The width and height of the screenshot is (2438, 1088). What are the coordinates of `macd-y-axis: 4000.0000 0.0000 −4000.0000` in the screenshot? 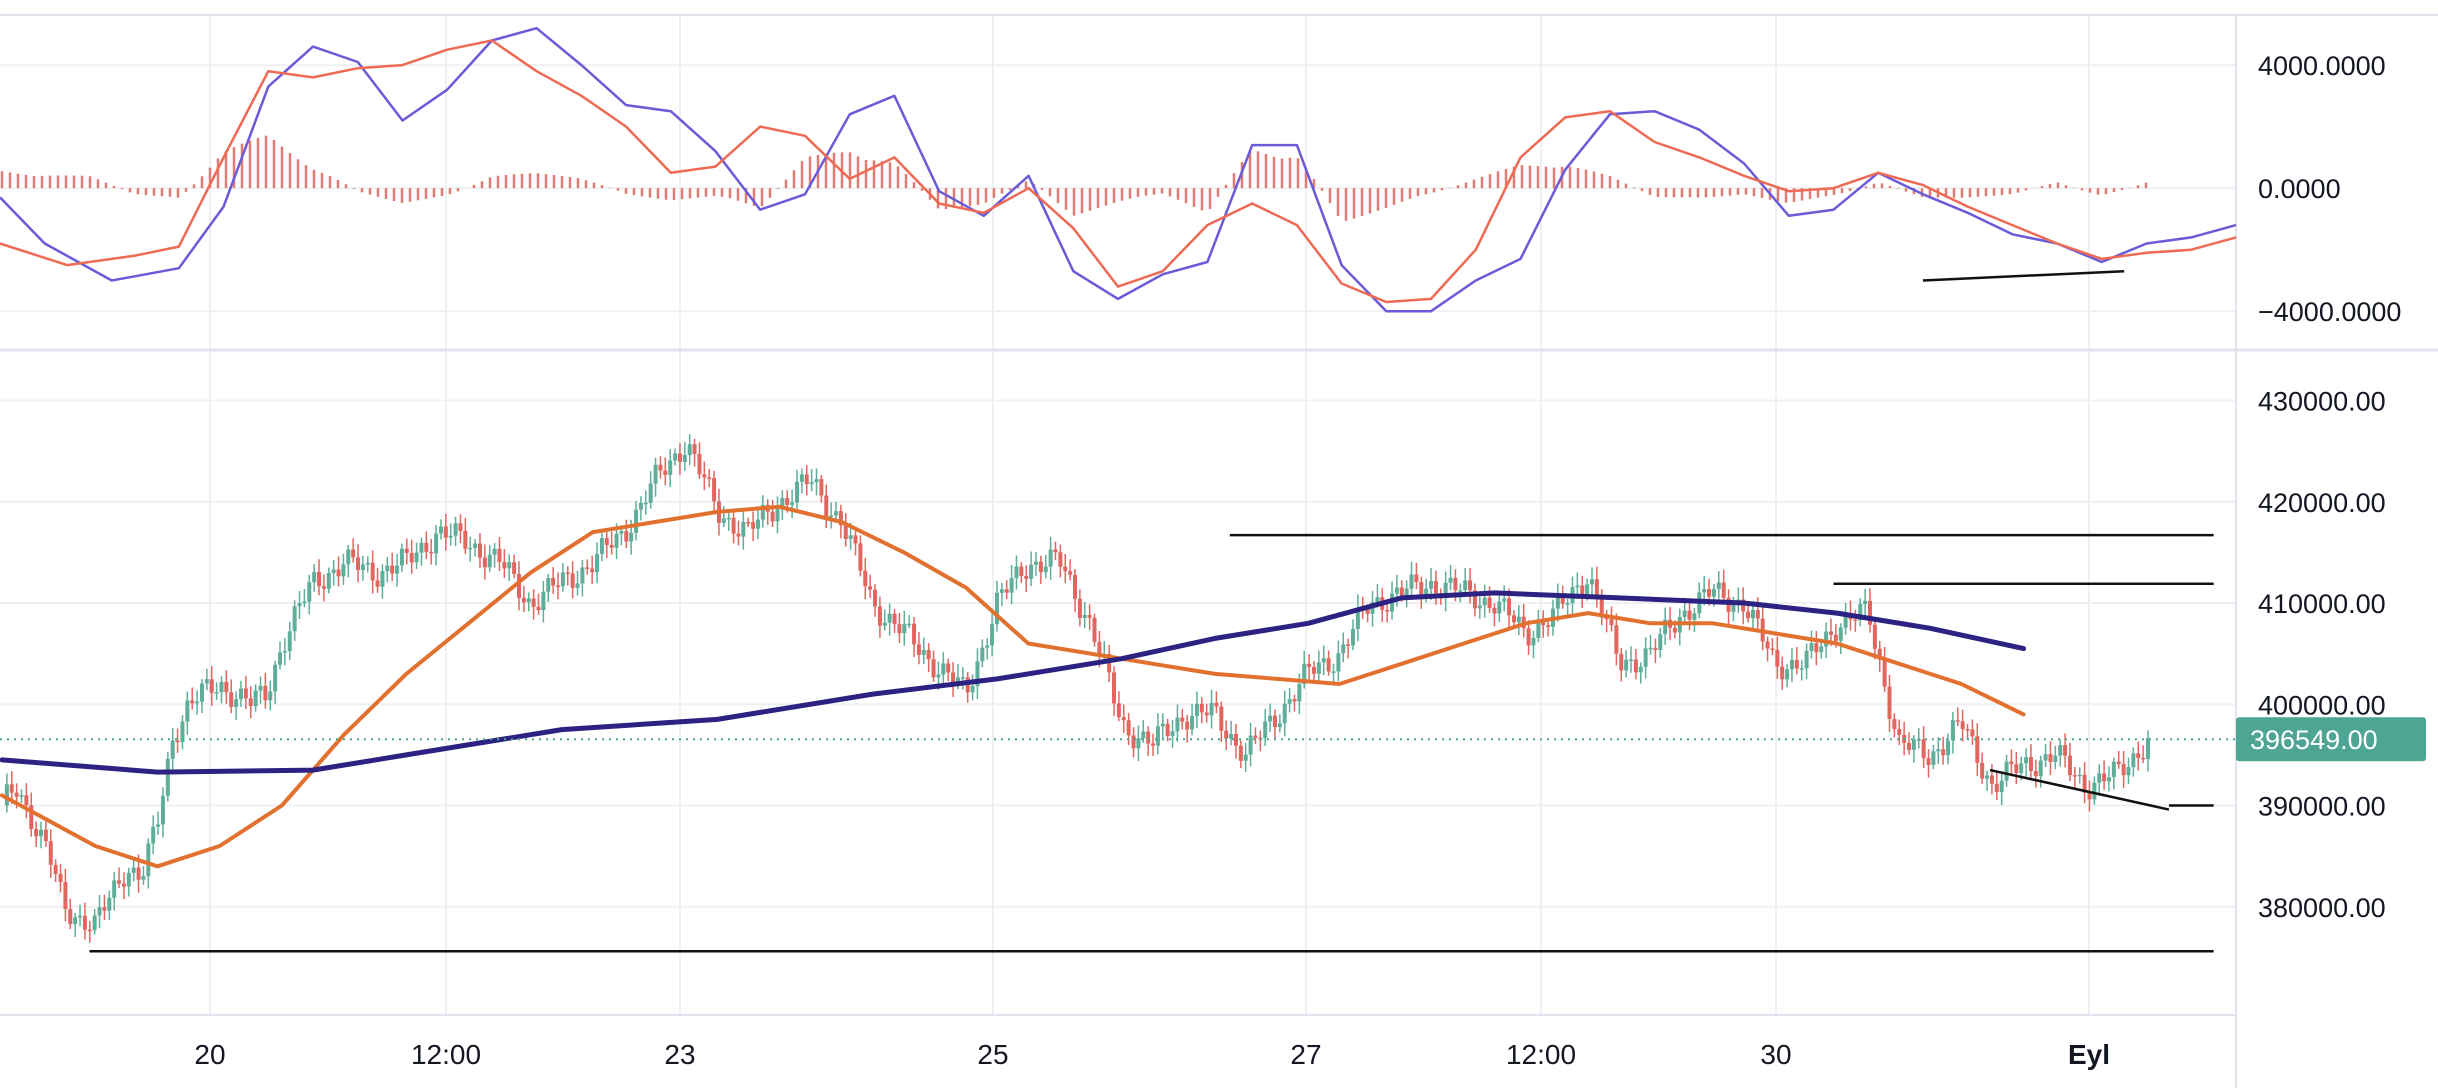 It's located at (2329, 189).